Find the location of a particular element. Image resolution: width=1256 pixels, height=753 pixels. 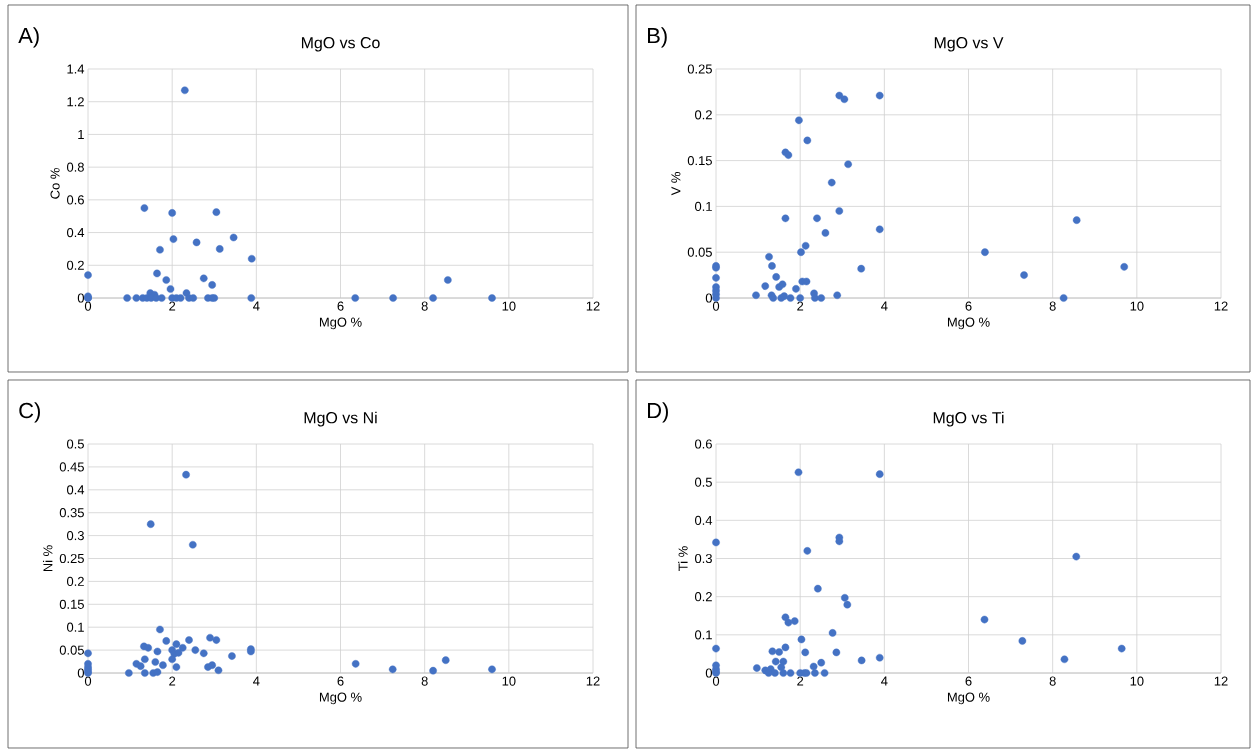

y-axis-title: Ni % is located at coordinates (47, 558).